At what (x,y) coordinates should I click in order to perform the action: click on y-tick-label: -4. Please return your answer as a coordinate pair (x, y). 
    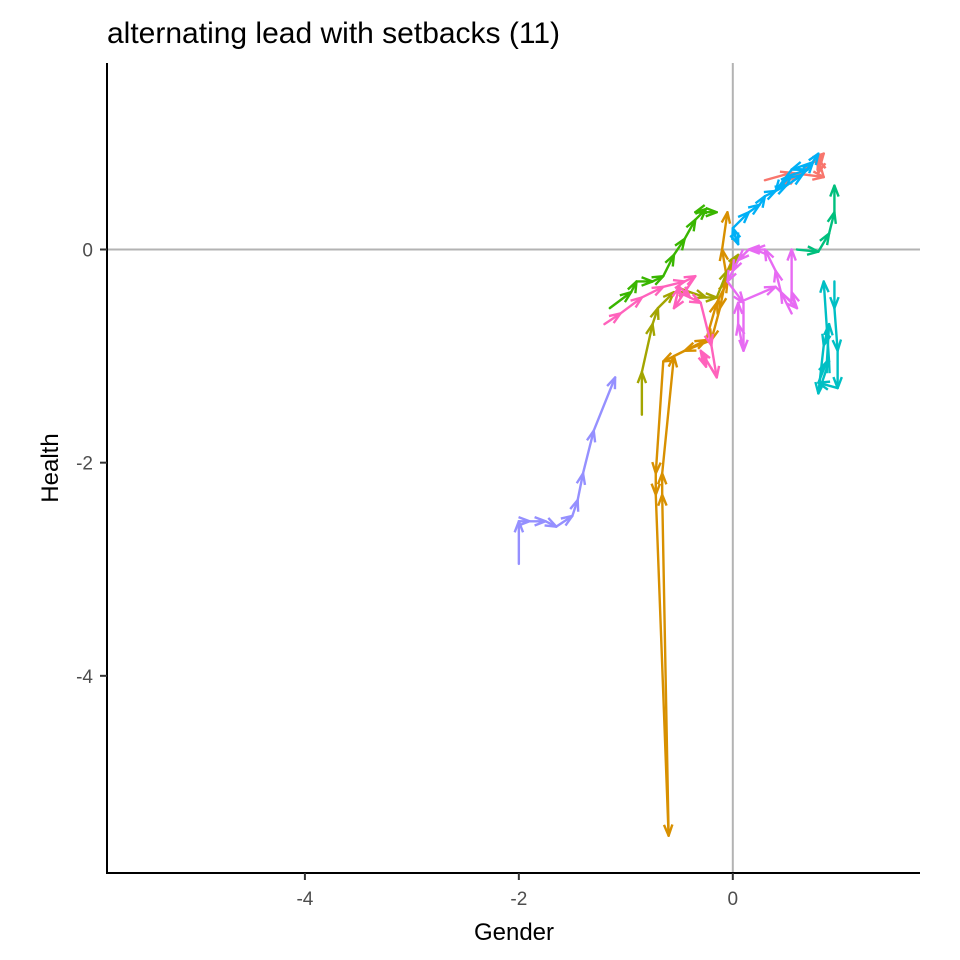
    Looking at the image, I should click on (84, 677).